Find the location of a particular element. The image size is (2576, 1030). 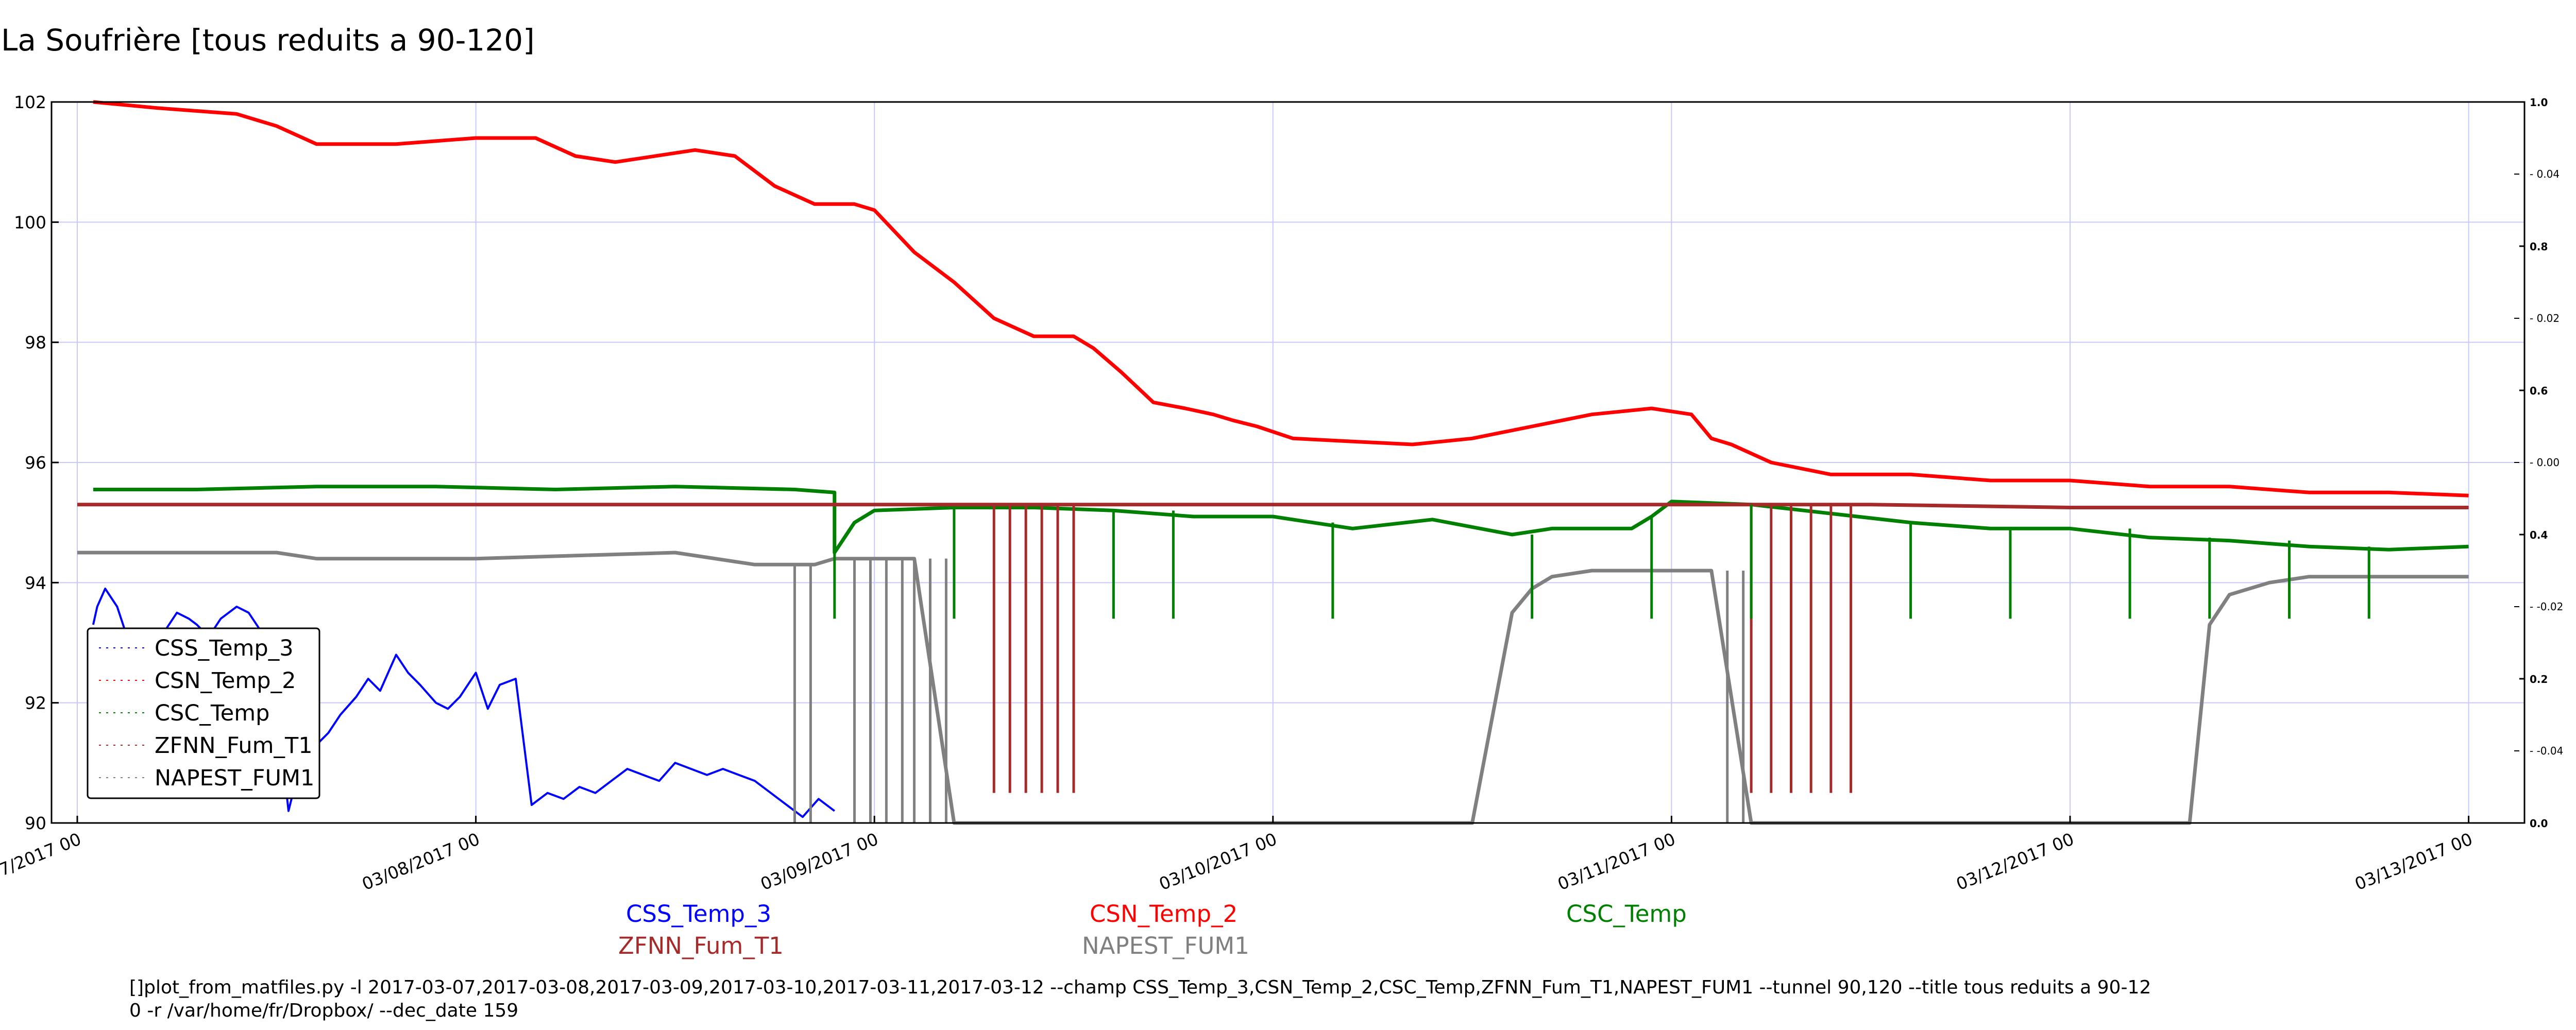

y-tick-label: 96 is located at coordinates (35, 463).